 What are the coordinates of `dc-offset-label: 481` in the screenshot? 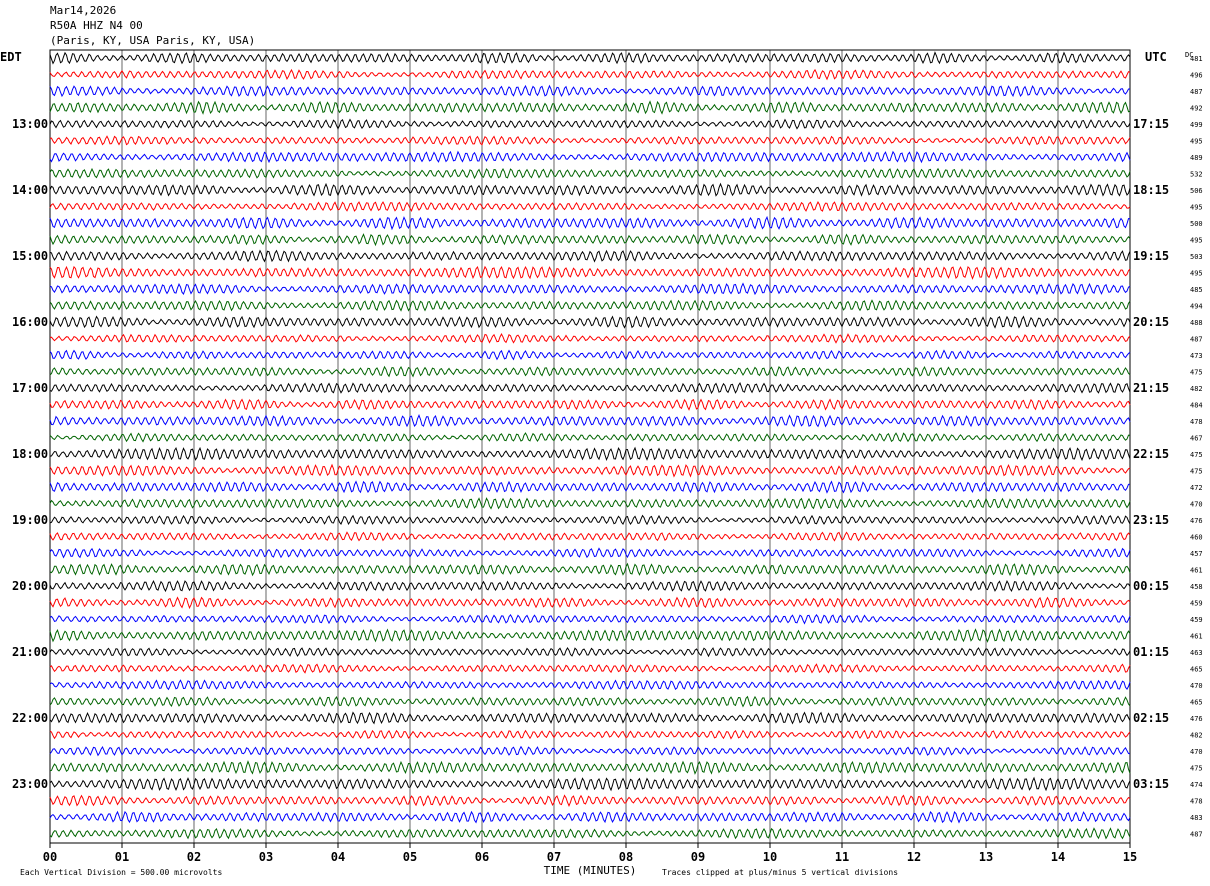 It's located at (1196, 59).